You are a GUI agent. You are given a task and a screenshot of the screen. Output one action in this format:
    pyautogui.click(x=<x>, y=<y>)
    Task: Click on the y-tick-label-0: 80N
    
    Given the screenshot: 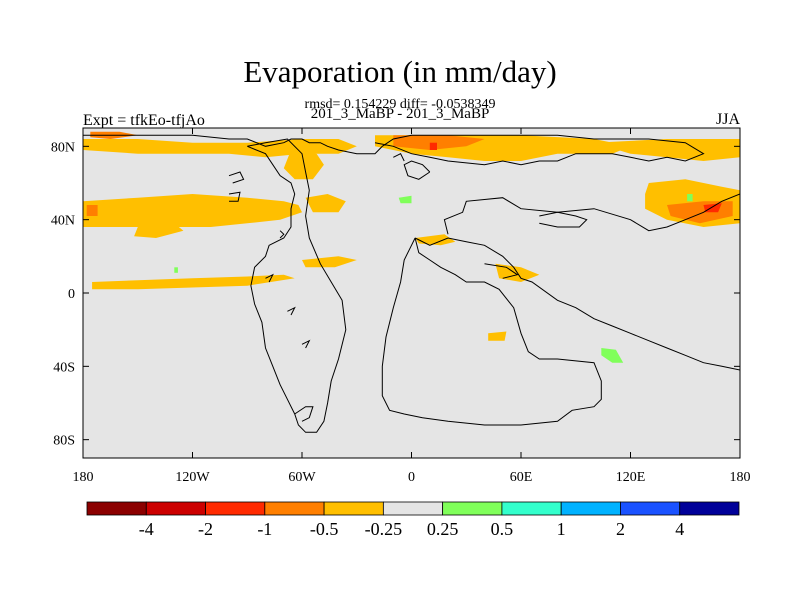 What is the action you would take?
    pyautogui.click(x=63, y=147)
    